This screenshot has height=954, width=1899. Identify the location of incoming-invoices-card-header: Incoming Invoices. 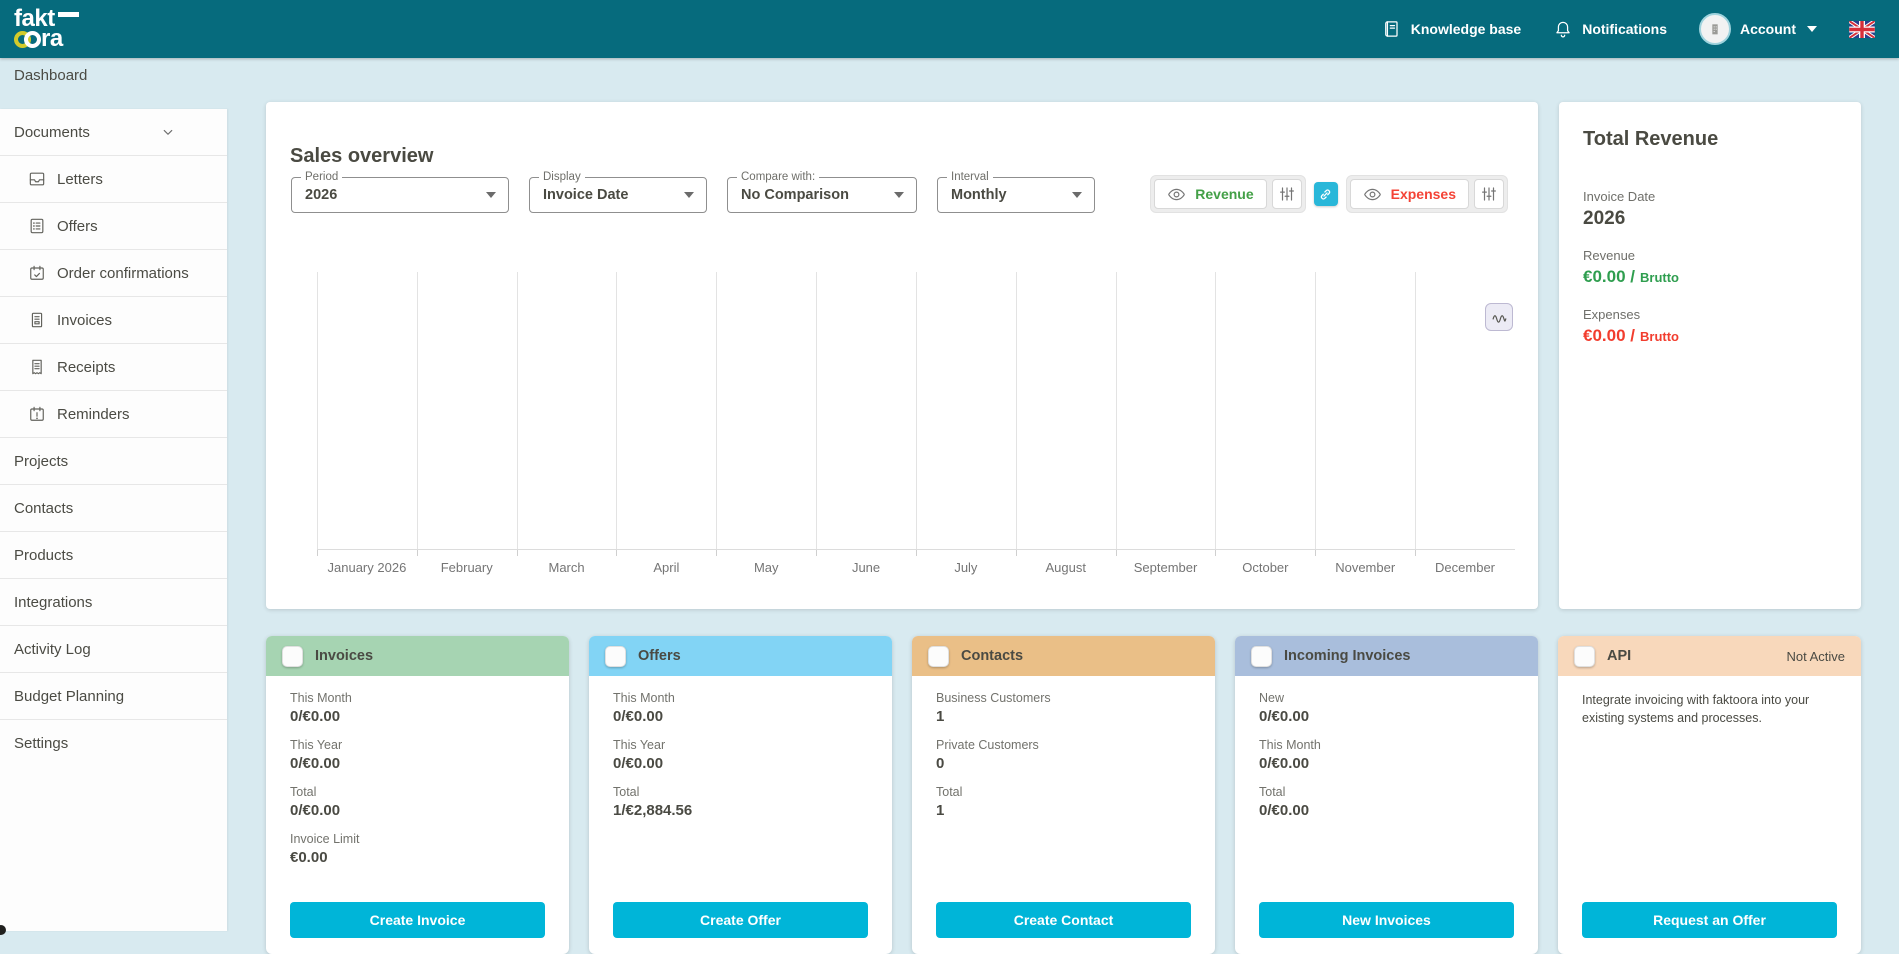
(1386, 656).